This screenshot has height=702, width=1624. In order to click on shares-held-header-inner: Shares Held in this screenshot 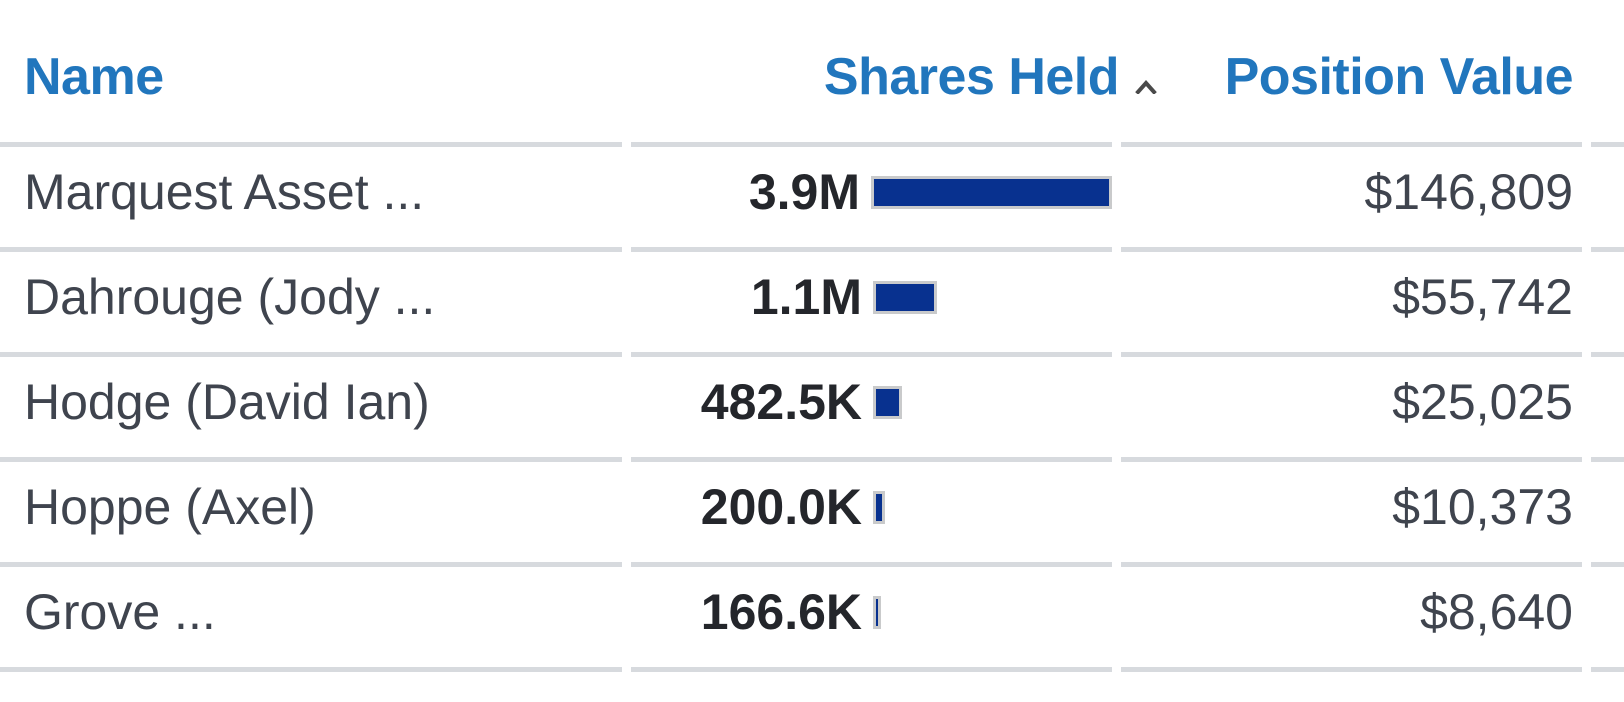, I will do `click(990, 77)`.